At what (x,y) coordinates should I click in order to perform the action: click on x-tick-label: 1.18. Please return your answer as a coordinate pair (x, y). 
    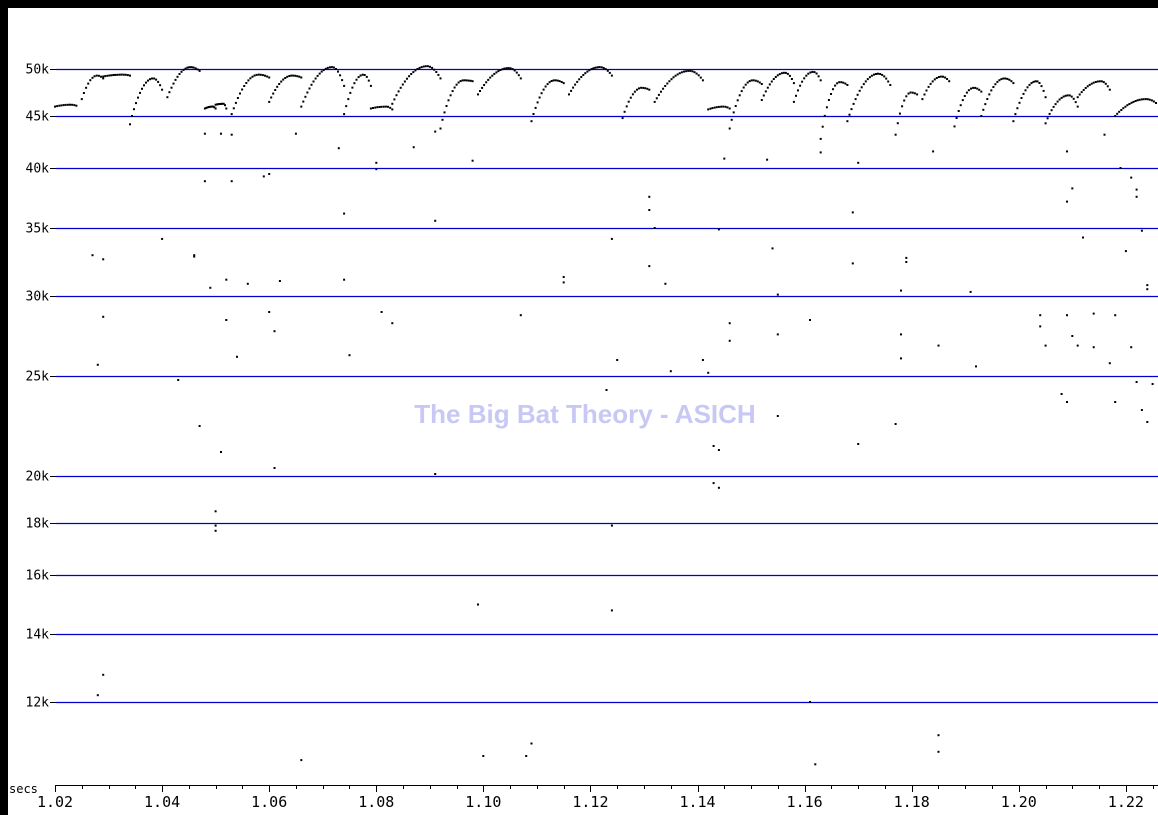
    Looking at the image, I should click on (912, 802).